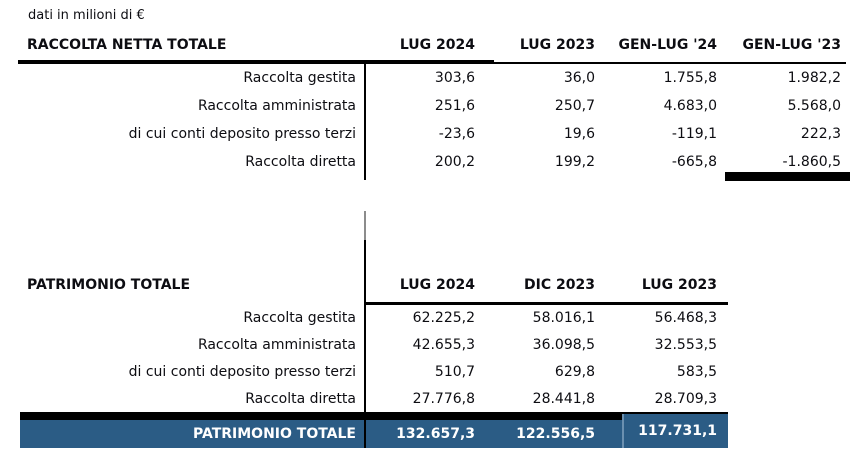  Describe the element at coordinates (454, 106) in the screenshot. I see `value-cell: 251,6` at that location.